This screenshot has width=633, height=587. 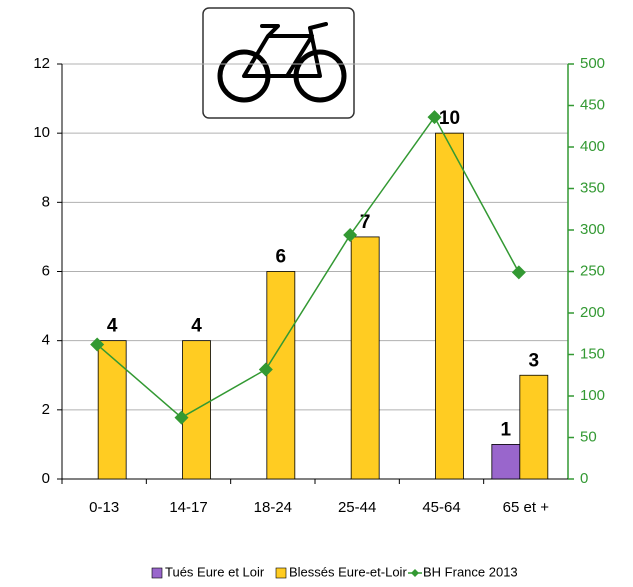 I want to click on data-label: 7, so click(x=365, y=222).